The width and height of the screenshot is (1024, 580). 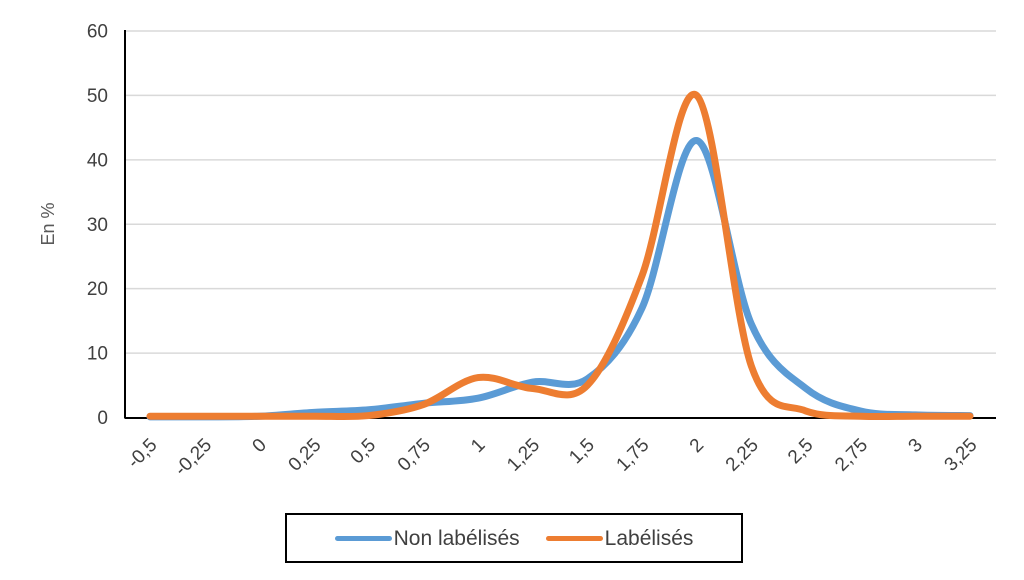 What do you see at coordinates (414, 455) in the screenshot?
I see `x-tick-label-5: 0,75` at bounding box center [414, 455].